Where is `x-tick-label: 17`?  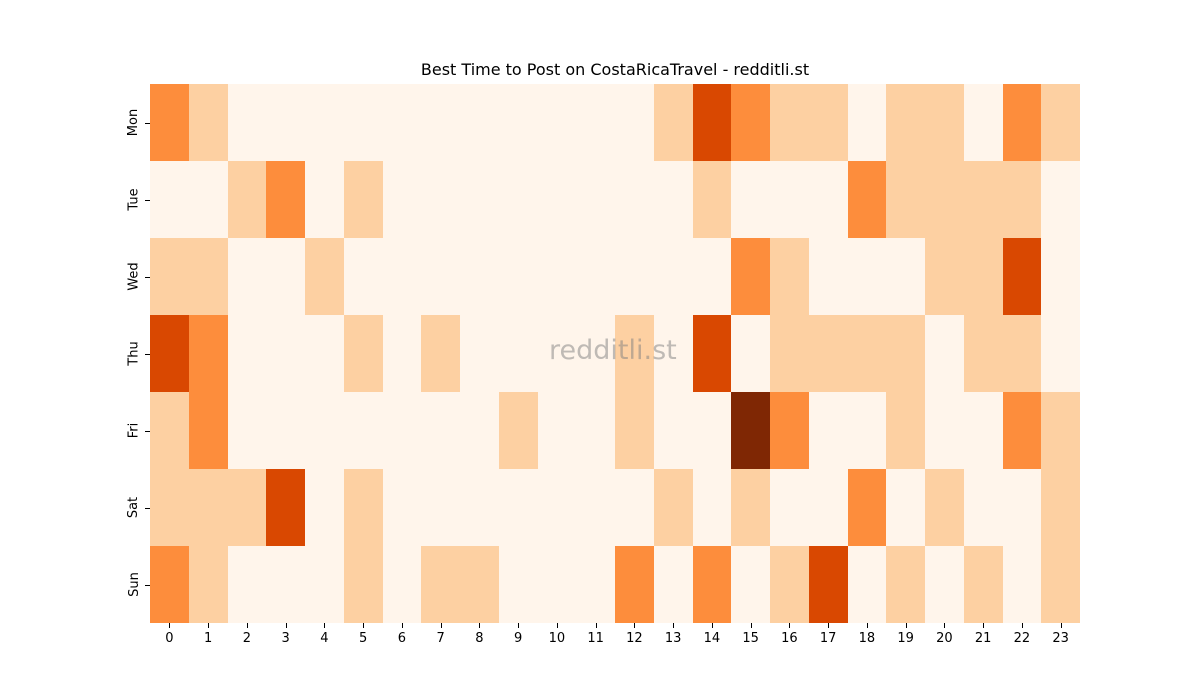
x-tick-label: 17 is located at coordinates (828, 638).